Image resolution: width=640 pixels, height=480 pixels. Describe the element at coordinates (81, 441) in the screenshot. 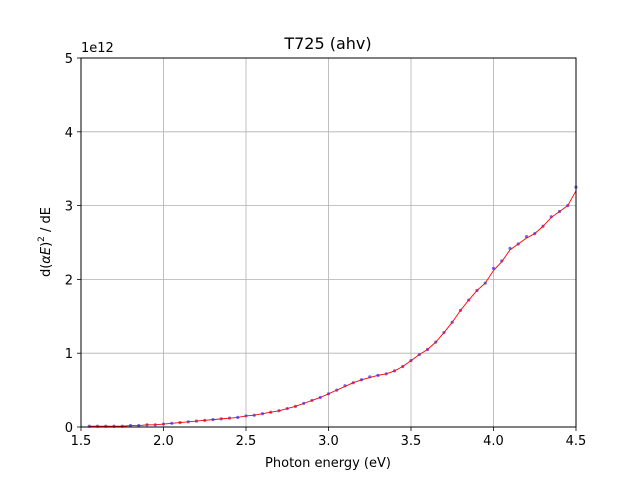

I see `x-tick-label: 1.5` at that location.